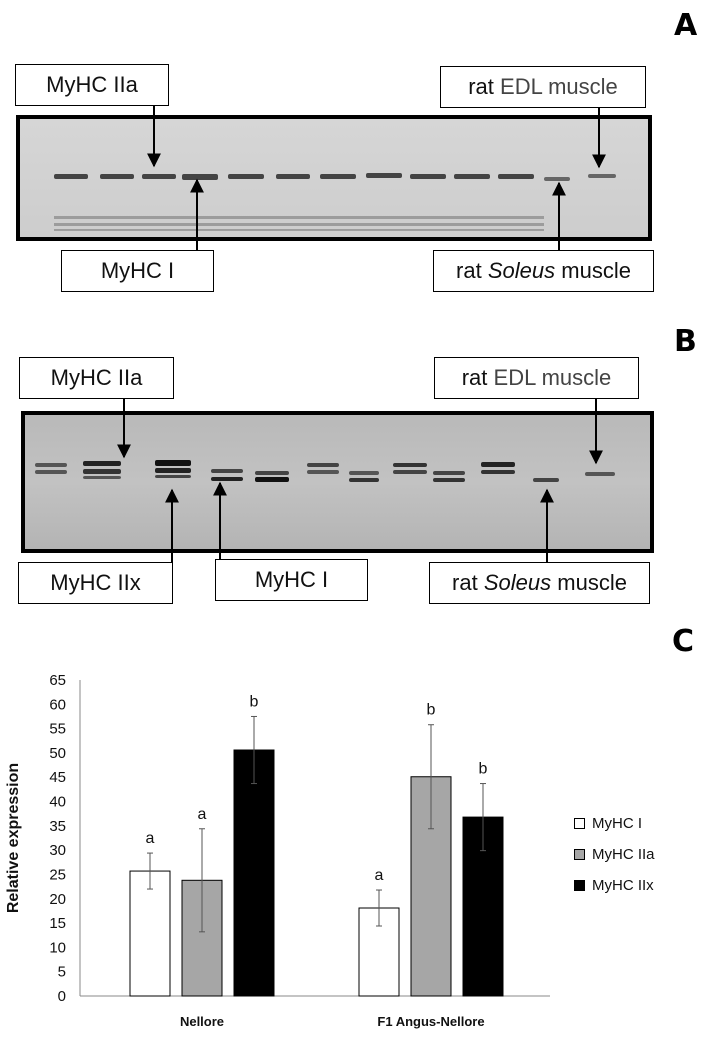 The height and width of the screenshot is (1040, 701). I want to click on label-b-rat-edl-prefix: rat, so click(474, 377).